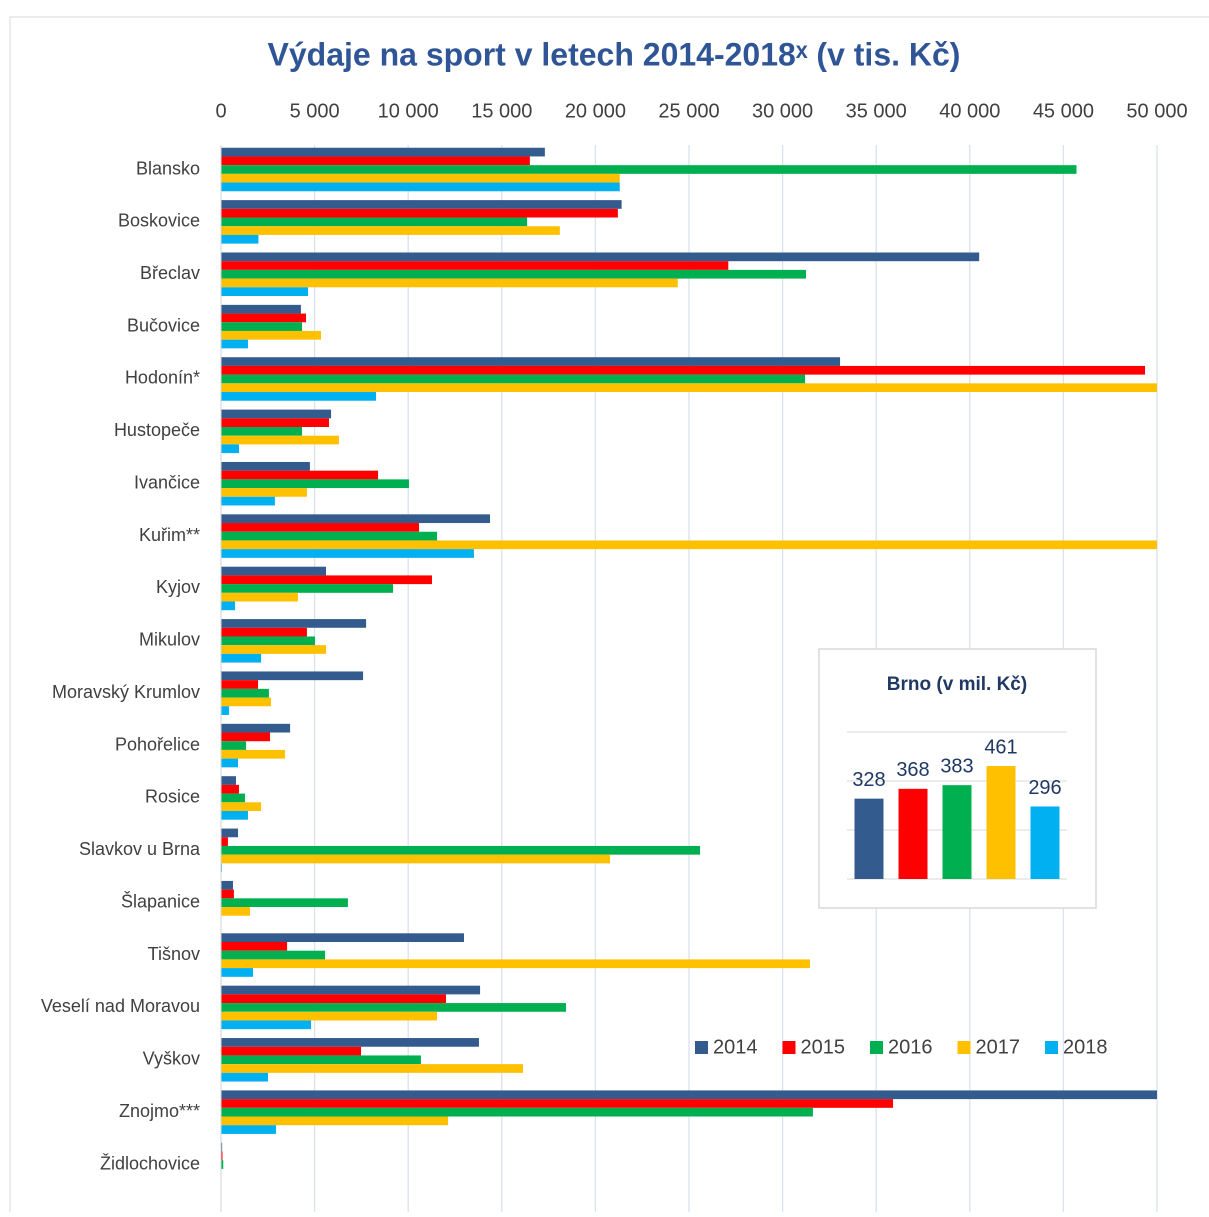 The width and height of the screenshot is (1209, 1217). What do you see at coordinates (1156, 111) in the screenshot?
I see `x-tick-label: 50 000` at bounding box center [1156, 111].